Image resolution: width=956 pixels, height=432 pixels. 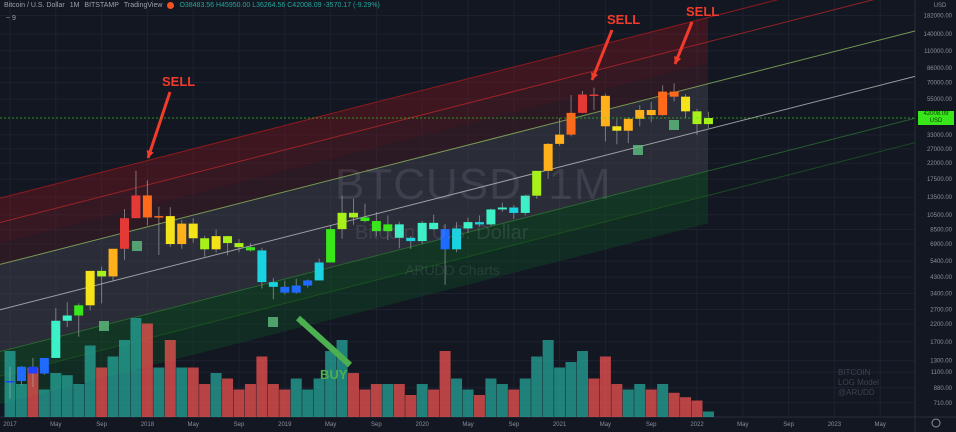 I want to click on price-tick-label: 5400.00, so click(x=941, y=262).